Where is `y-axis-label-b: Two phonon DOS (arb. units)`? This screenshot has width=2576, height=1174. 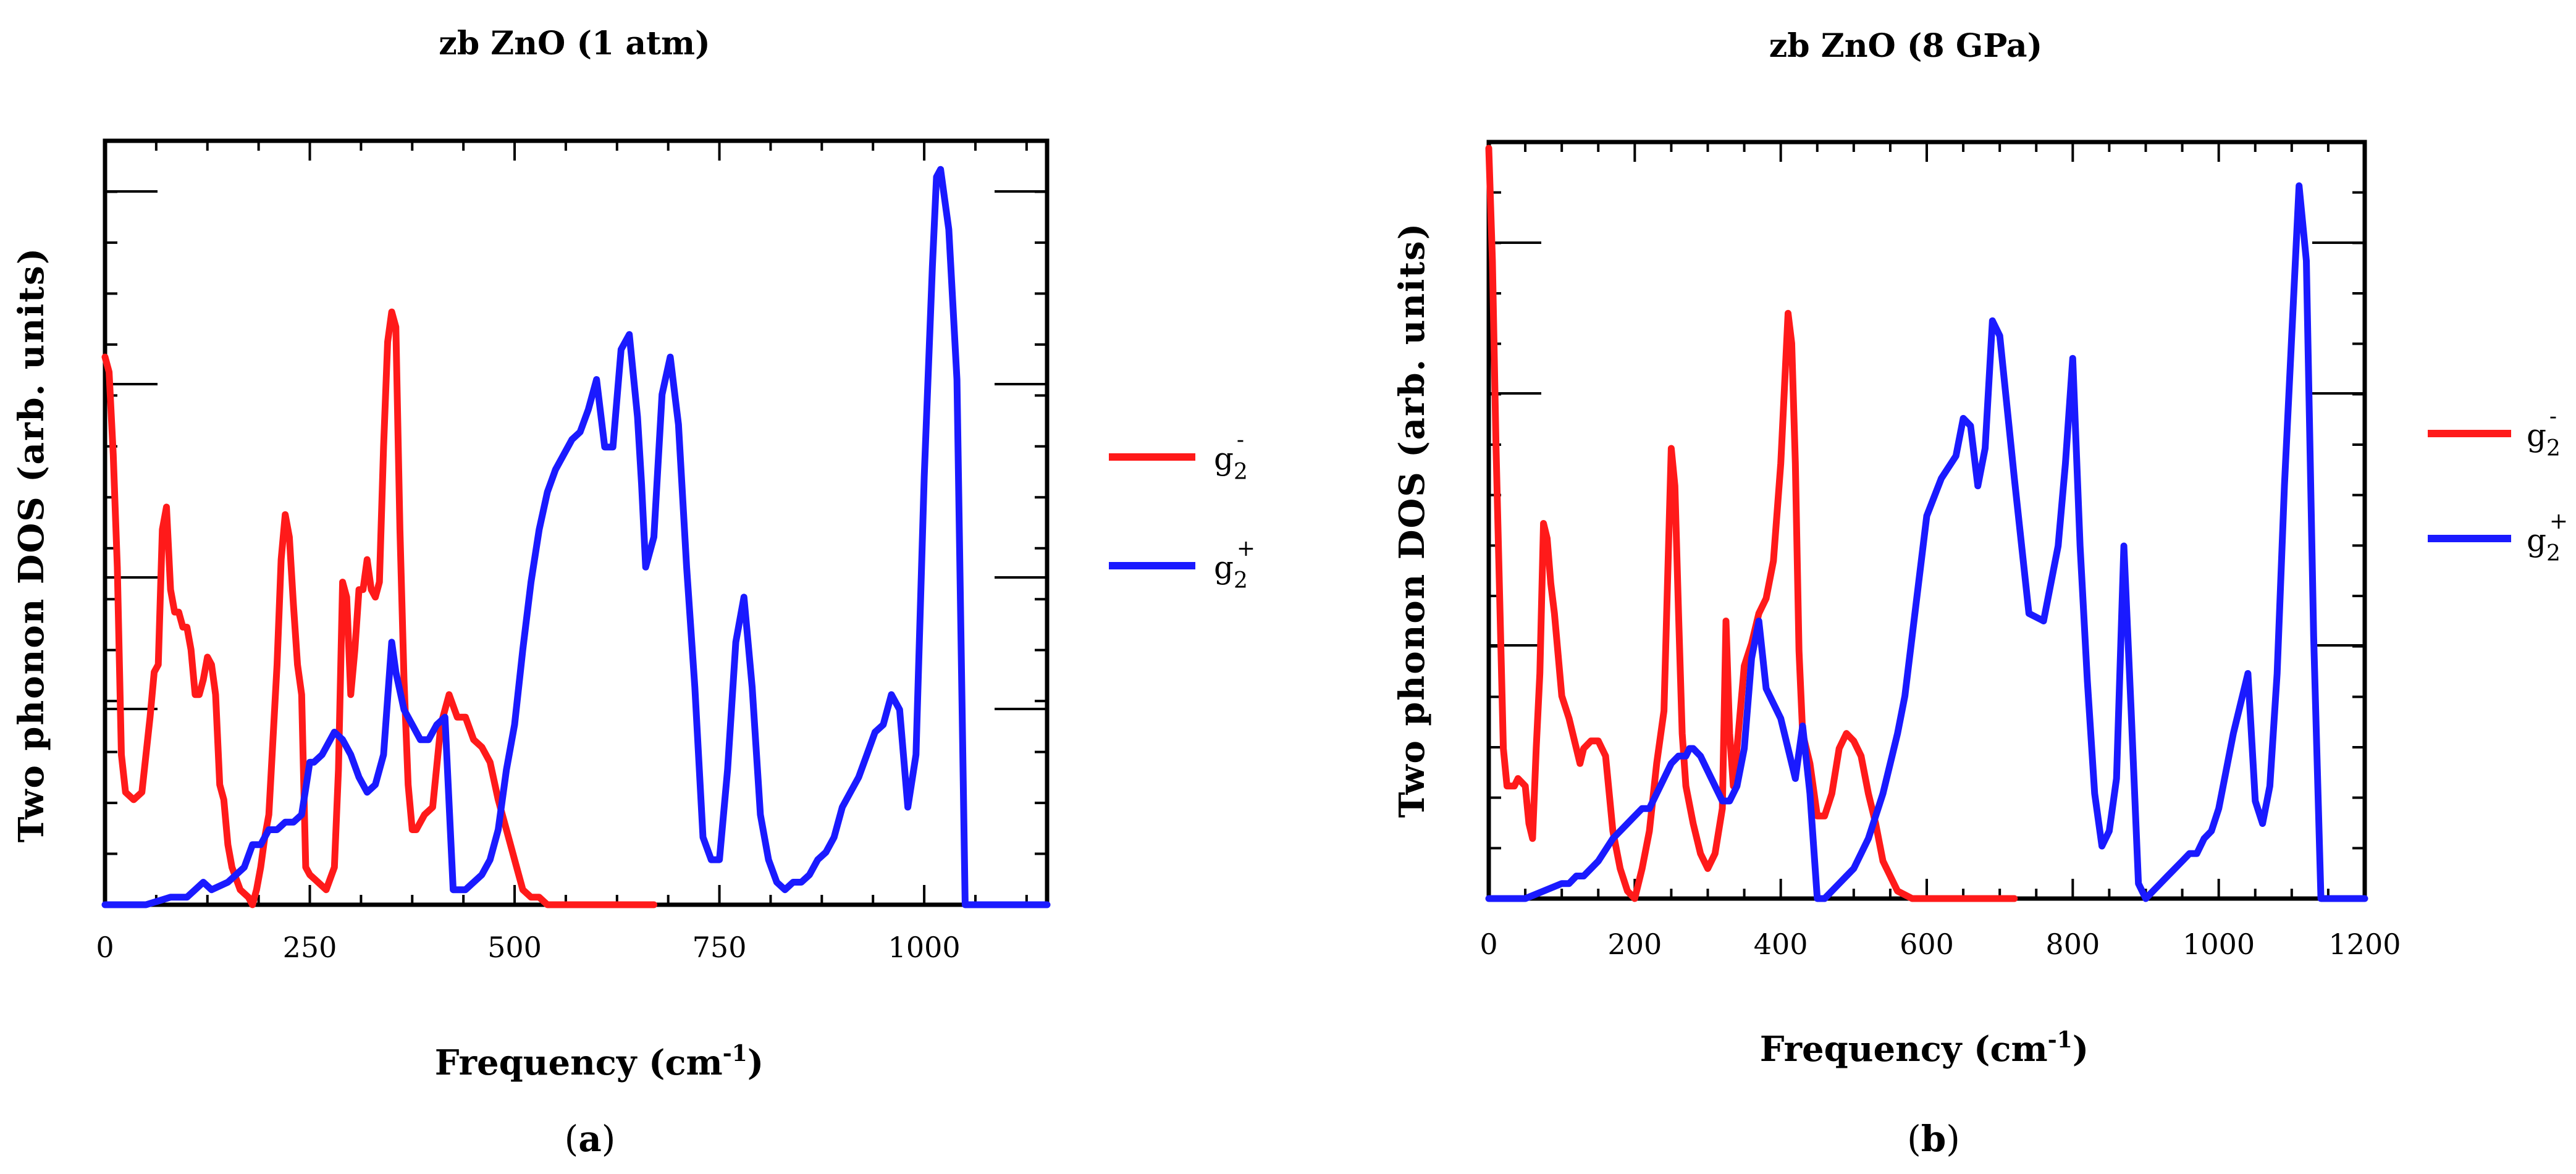 y-axis-label-b: Two phonon DOS (arb. units) is located at coordinates (1412, 520).